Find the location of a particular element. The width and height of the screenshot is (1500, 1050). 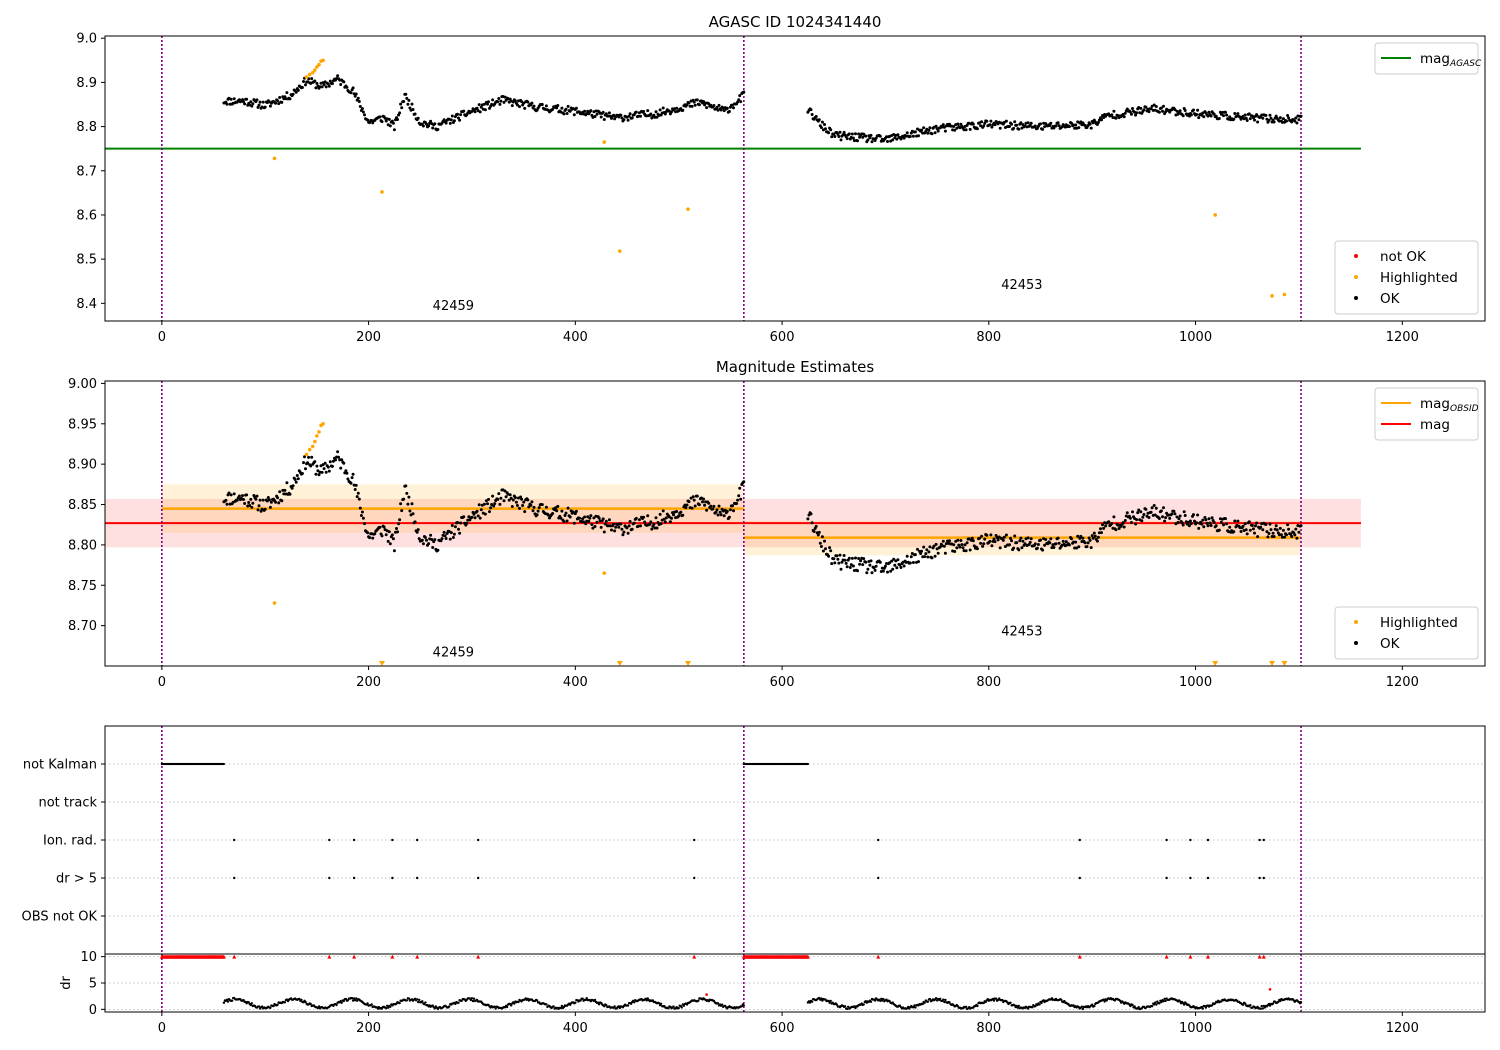

x-tick-label: 0 is located at coordinates (162, 337).